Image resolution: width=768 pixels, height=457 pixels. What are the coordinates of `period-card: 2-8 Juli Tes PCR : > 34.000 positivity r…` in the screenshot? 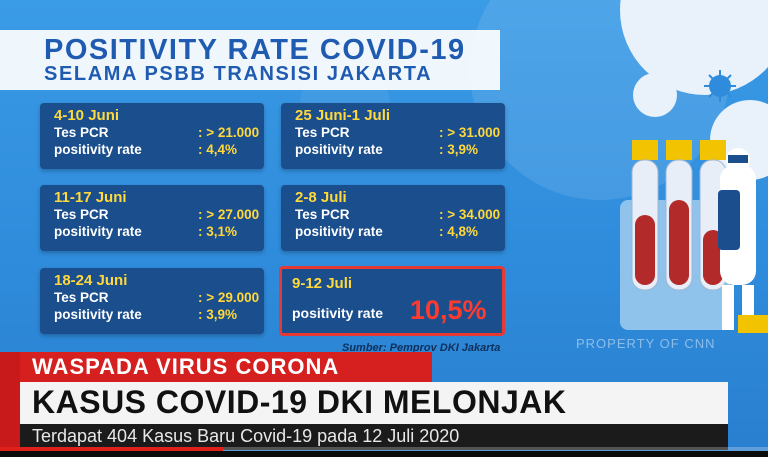 It's located at (393, 218).